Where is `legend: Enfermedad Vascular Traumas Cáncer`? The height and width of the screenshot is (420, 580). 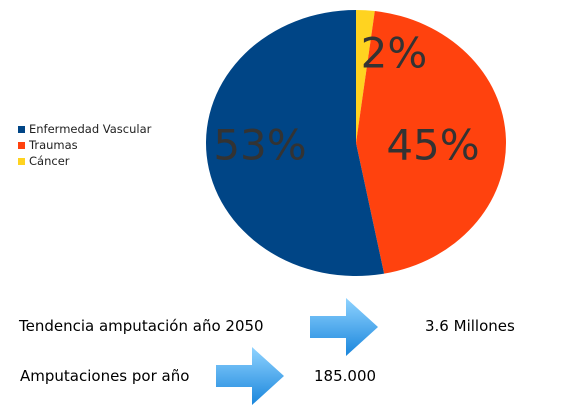 legend: Enfermedad Vascular Traumas Cáncer is located at coordinates (84, 145).